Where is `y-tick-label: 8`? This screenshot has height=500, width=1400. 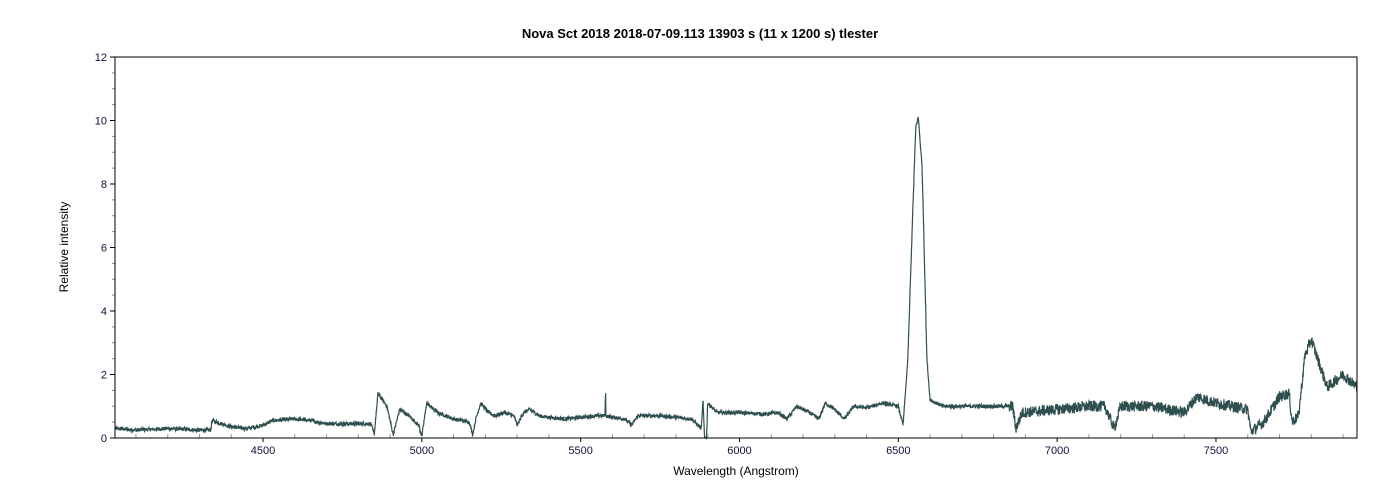 y-tick-label: 8 is located at coordinates (104, 185).